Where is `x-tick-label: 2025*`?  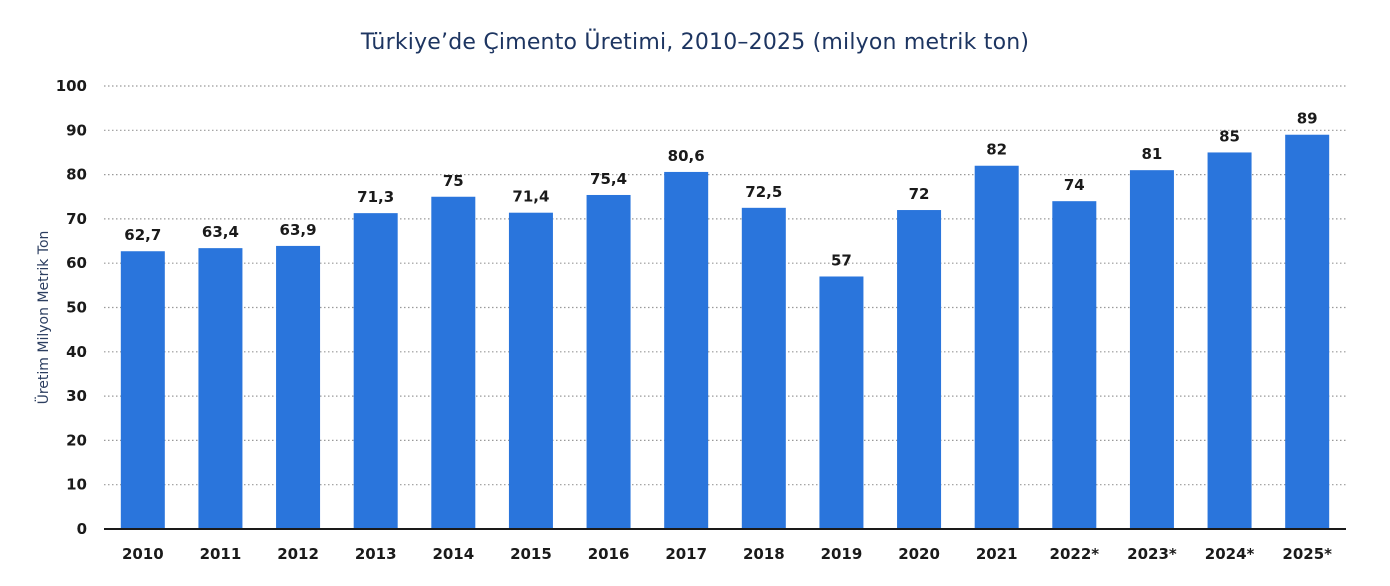 x-tick-label: 2025* is located at coordinates (1307, 554).